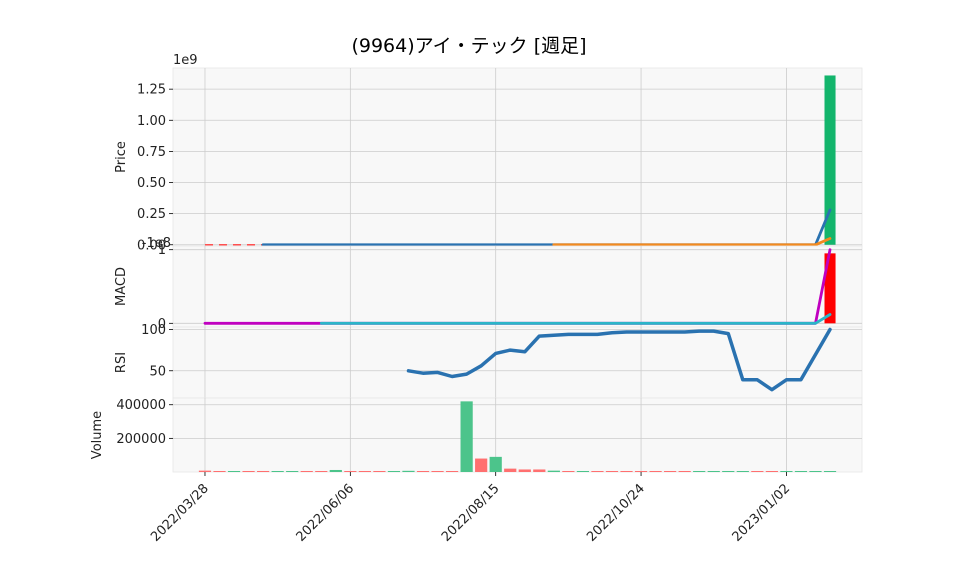 This screenshot has width=958, height=579. I want to click on rsi-ylabel: RSI, so click(121, 362).